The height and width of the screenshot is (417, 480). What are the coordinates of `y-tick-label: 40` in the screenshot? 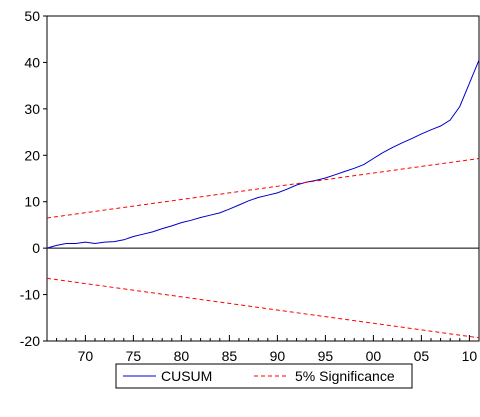 It's located at (32, 62).